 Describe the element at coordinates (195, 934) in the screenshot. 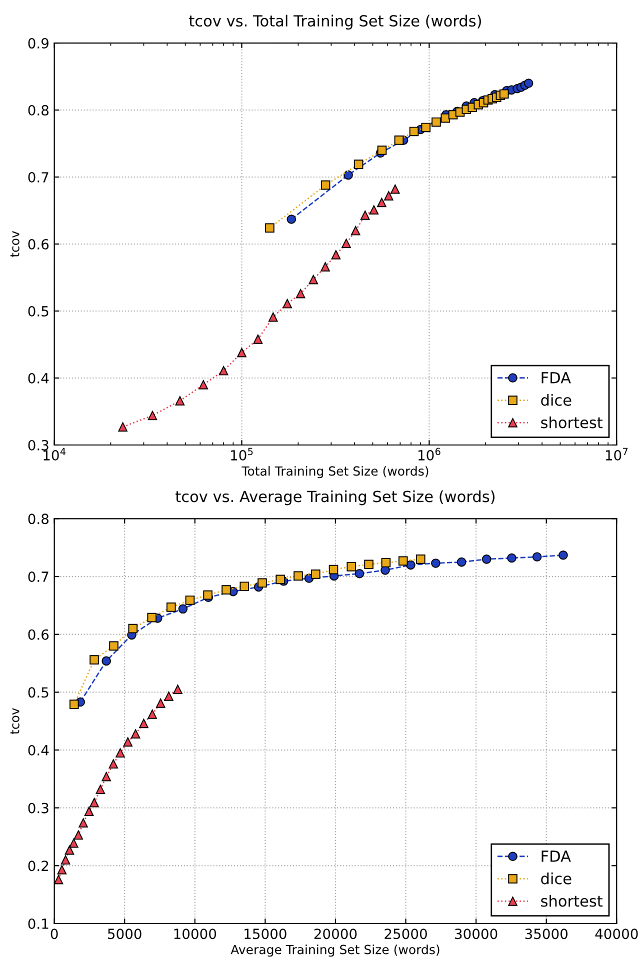

I see `x-tick-label: 10000` at that location.